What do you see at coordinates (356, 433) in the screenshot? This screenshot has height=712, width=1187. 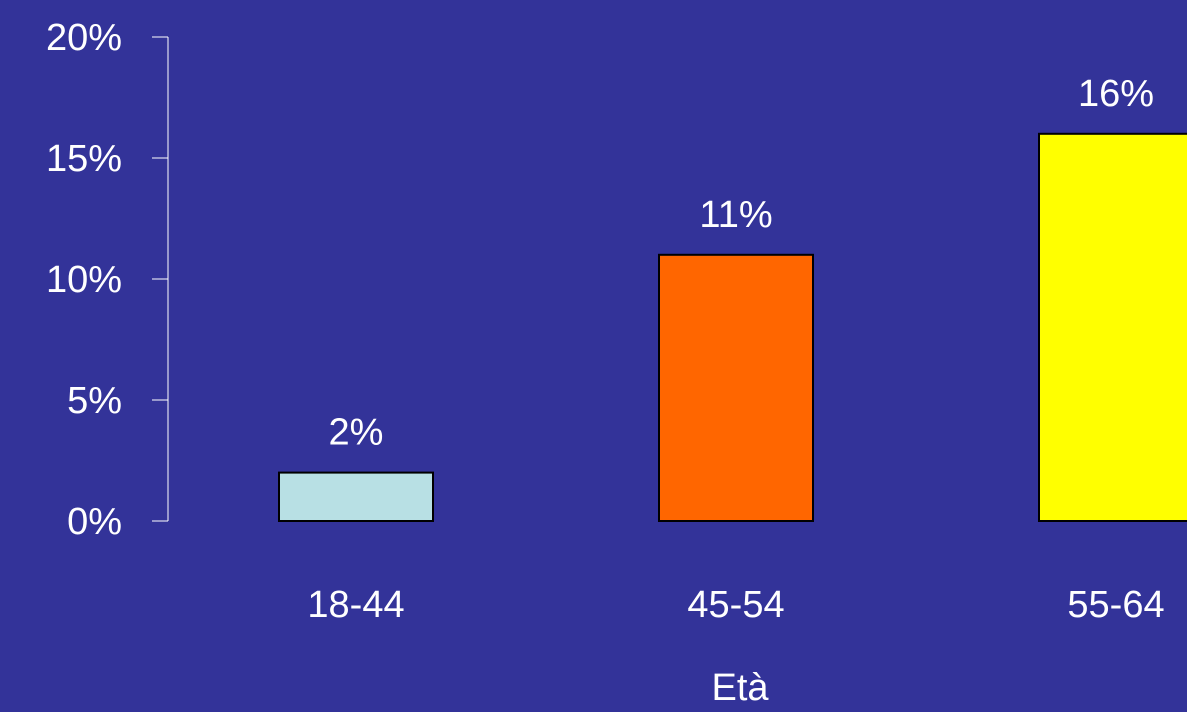 I see `data-label-18-44: 2%` at bounding box center [356, 433].